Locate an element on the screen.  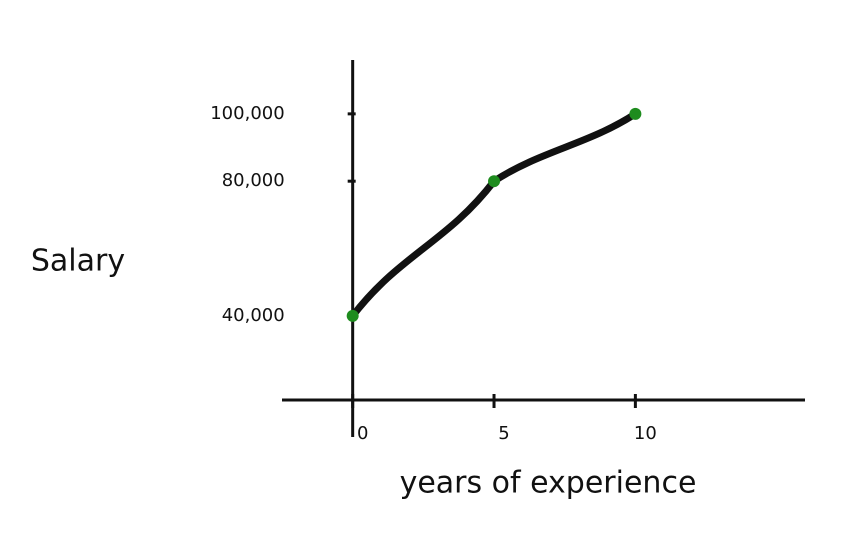
y-tick-label: 40,000 is located at coordinates (253, 315).